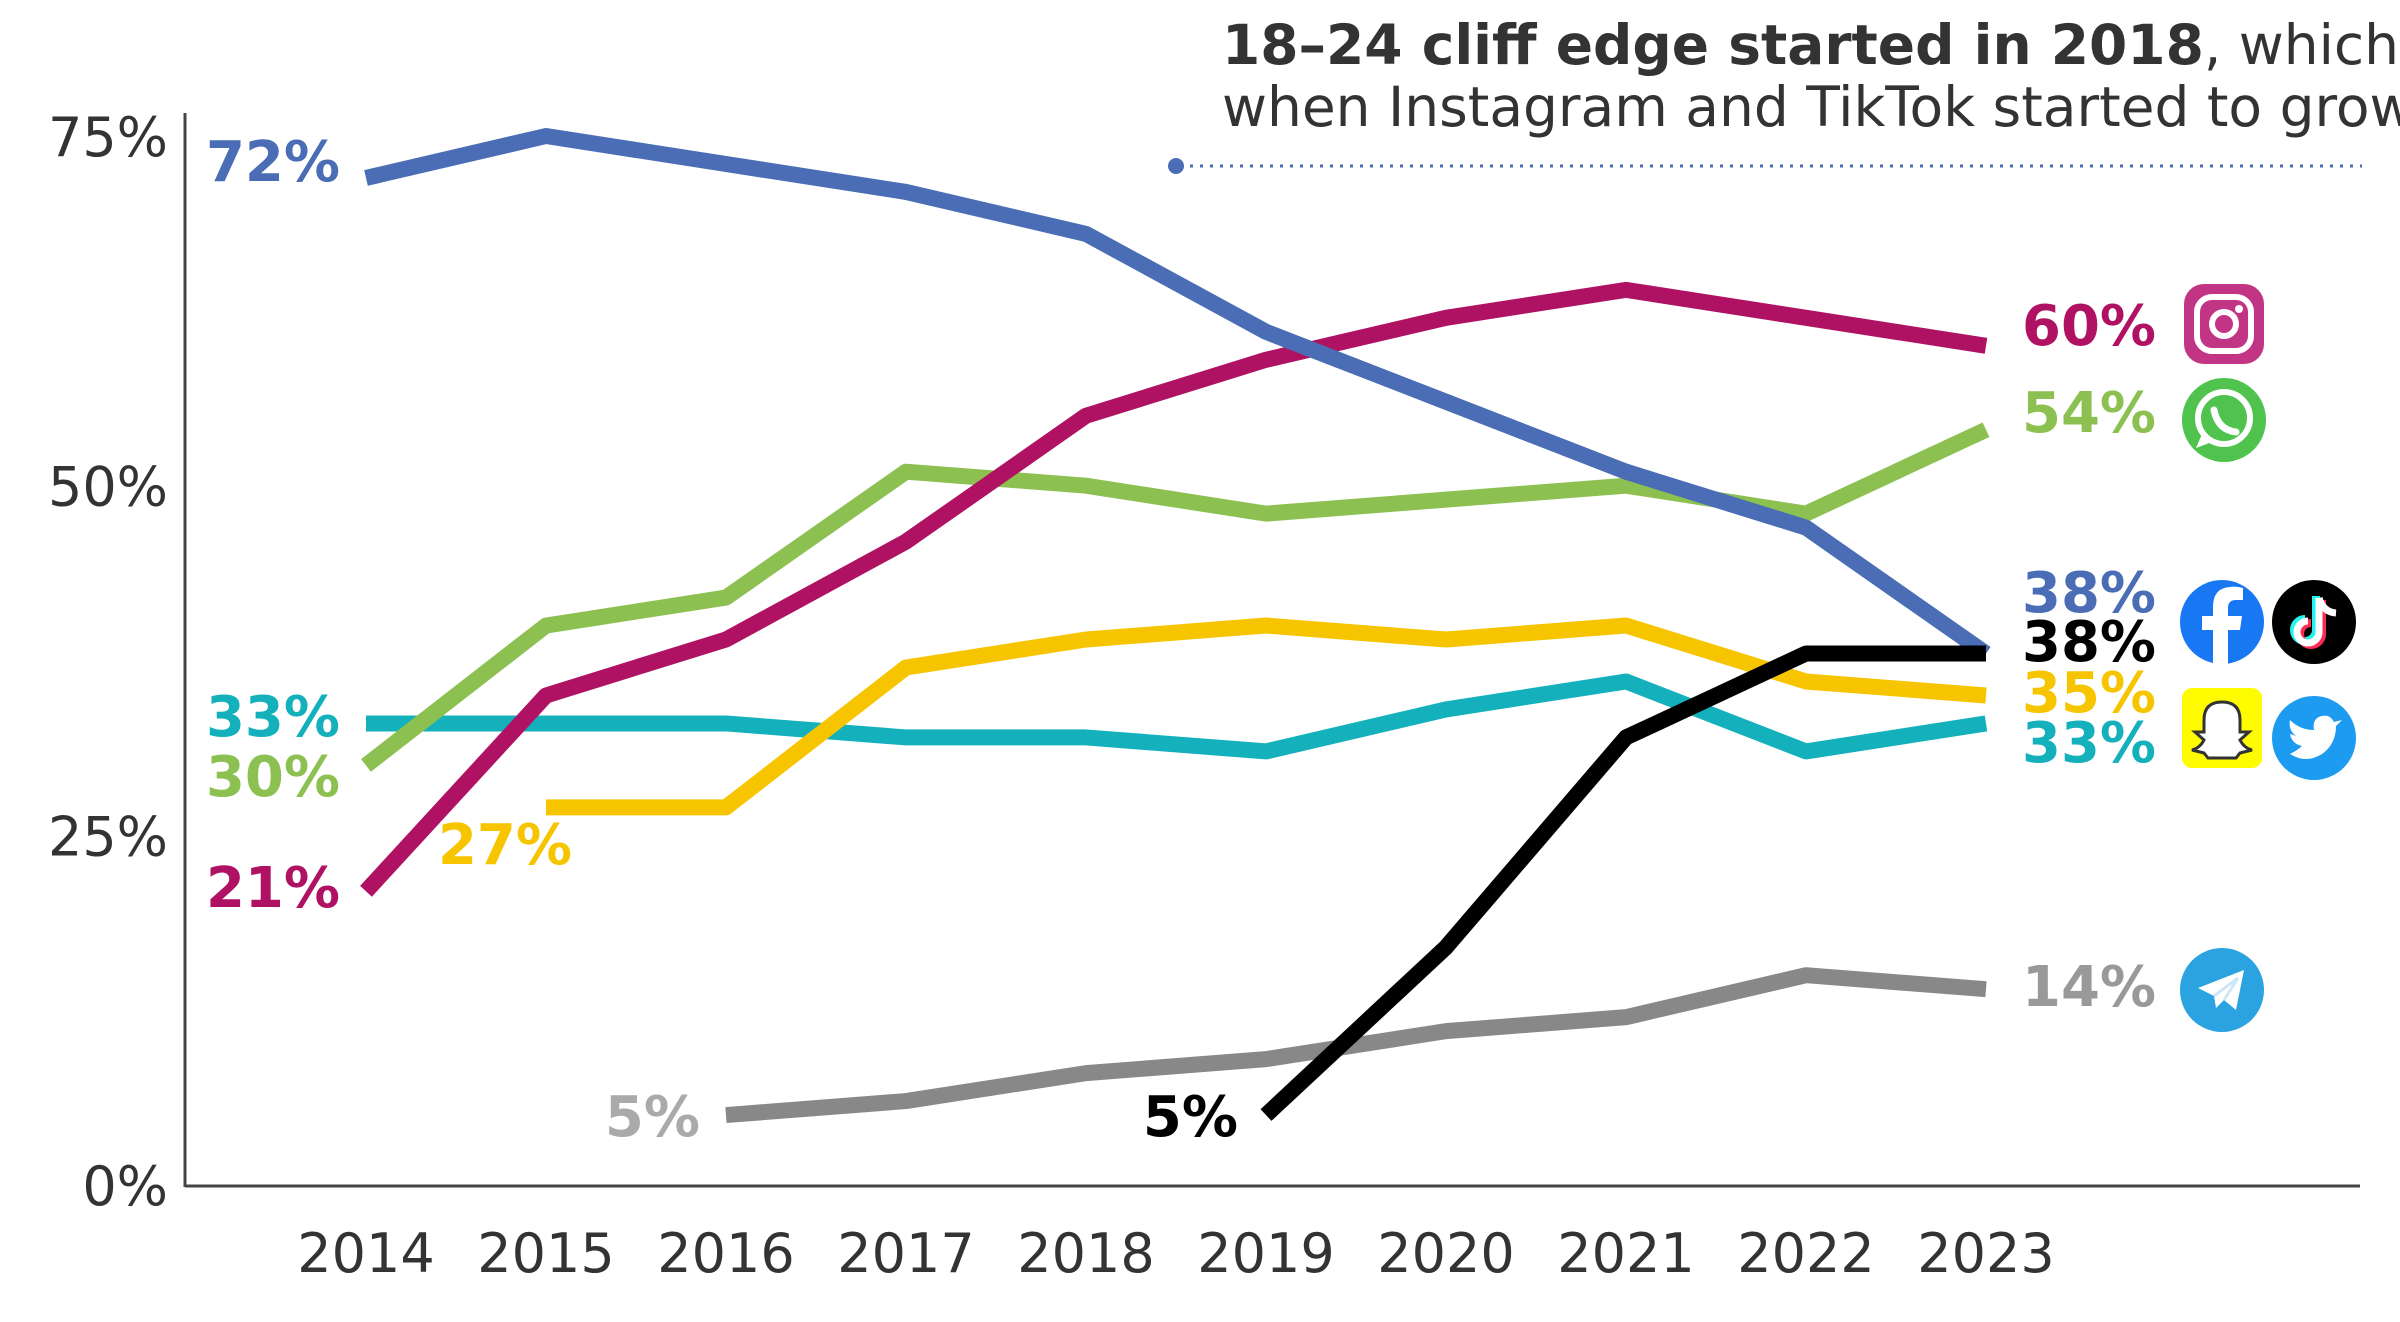 This screenshot has height=1322, width=2400. What do you see at coordinates (2222, 990) in the screenshot?
I see `telegram-icon` at bounding box center [2222, 990].